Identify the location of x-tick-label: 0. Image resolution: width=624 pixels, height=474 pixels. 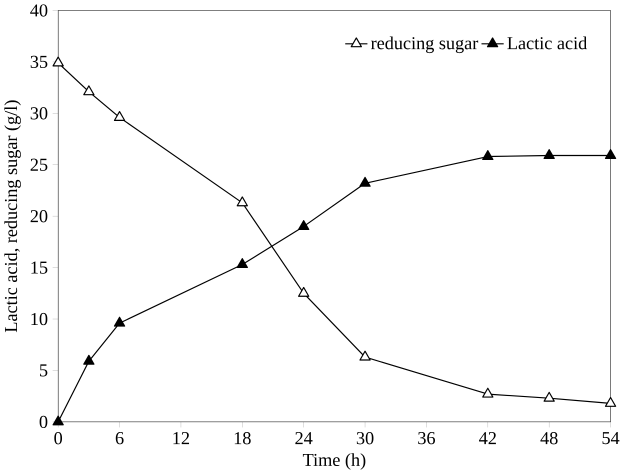
(58, 438).